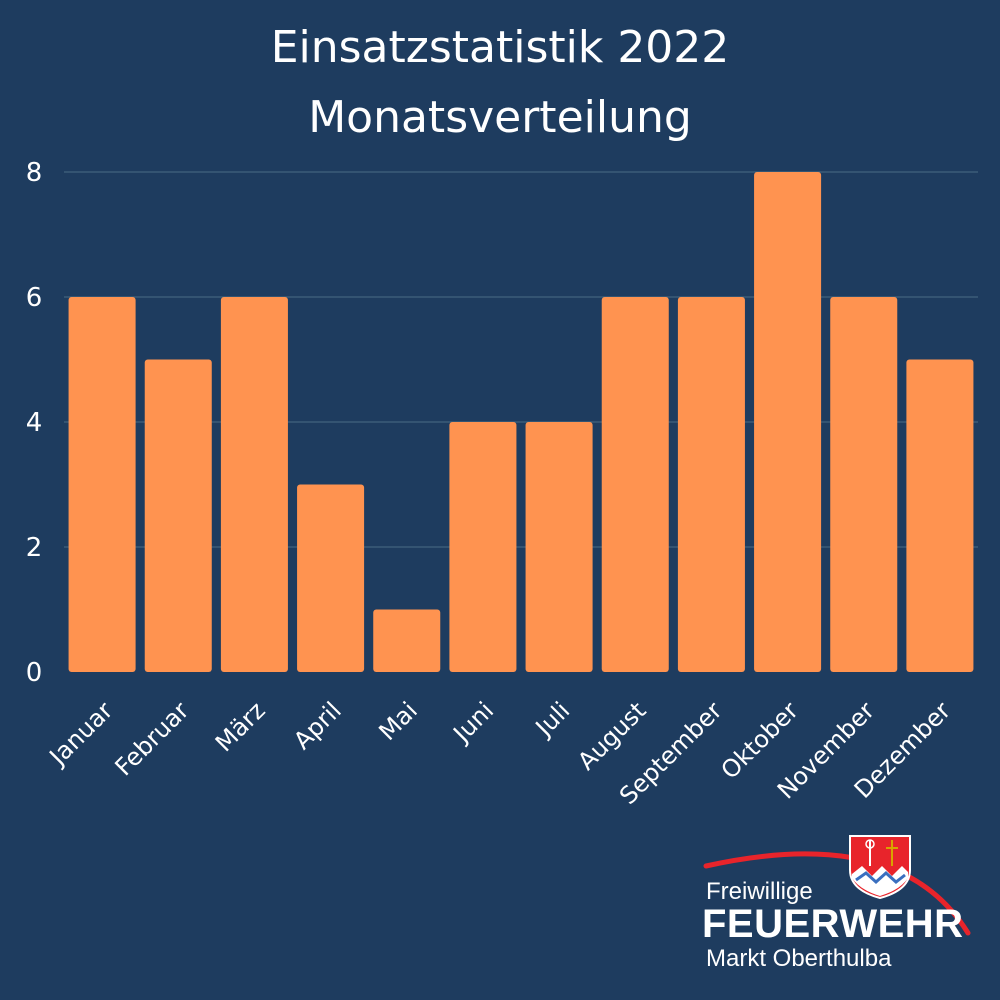  Describe the element at coordinates (34, 673) in the screenshot. I see `y-tick-label: 0` at that location.